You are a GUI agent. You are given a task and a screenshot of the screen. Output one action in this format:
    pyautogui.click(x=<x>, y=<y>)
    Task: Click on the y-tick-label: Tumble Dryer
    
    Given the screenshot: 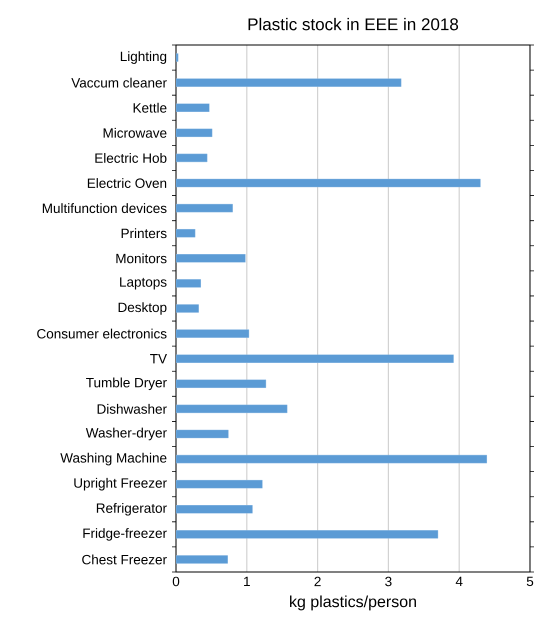 What is the action you would take?
    pyautogui.click(x=126, y=383)
    